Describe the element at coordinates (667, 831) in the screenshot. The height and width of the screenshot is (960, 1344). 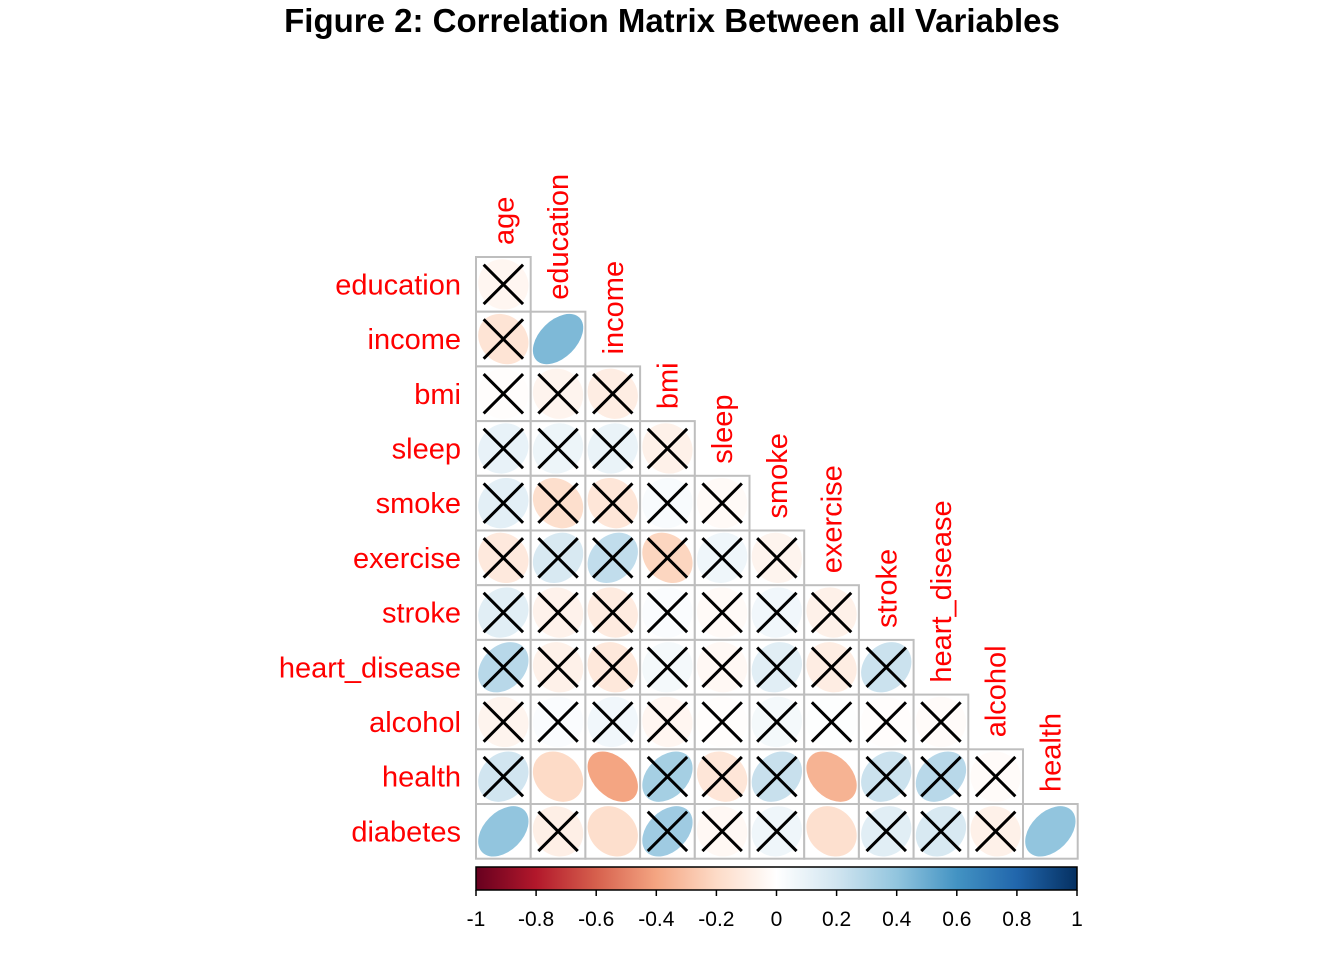
I see `cell-diabetes-bmi` at that location.